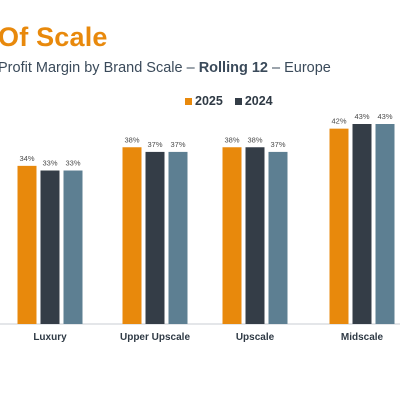 This screenshot has height=400, width=400. I want to click on value-label-luxury-2025: 34%, so click(26, 158).